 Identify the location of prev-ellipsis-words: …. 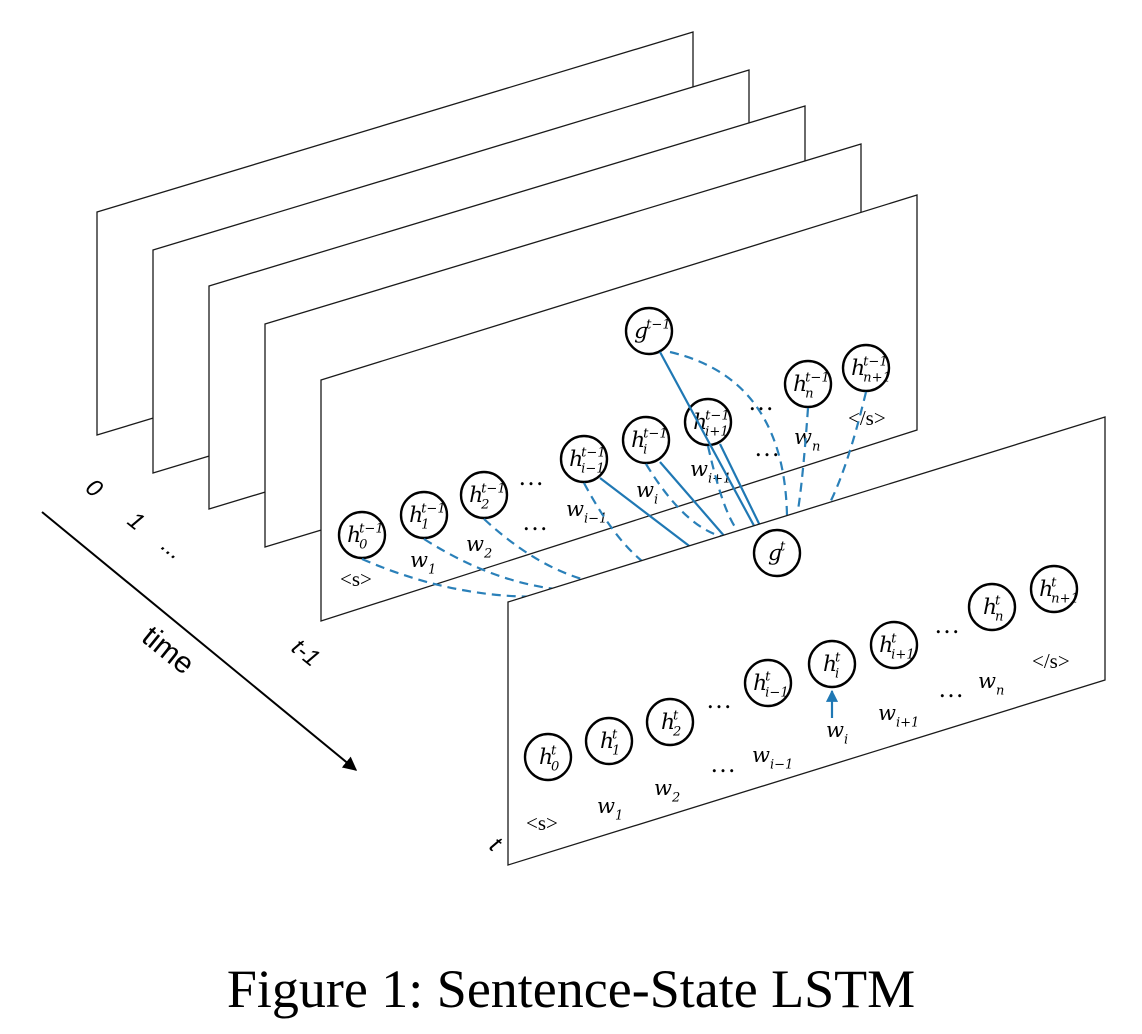
(535, 521).